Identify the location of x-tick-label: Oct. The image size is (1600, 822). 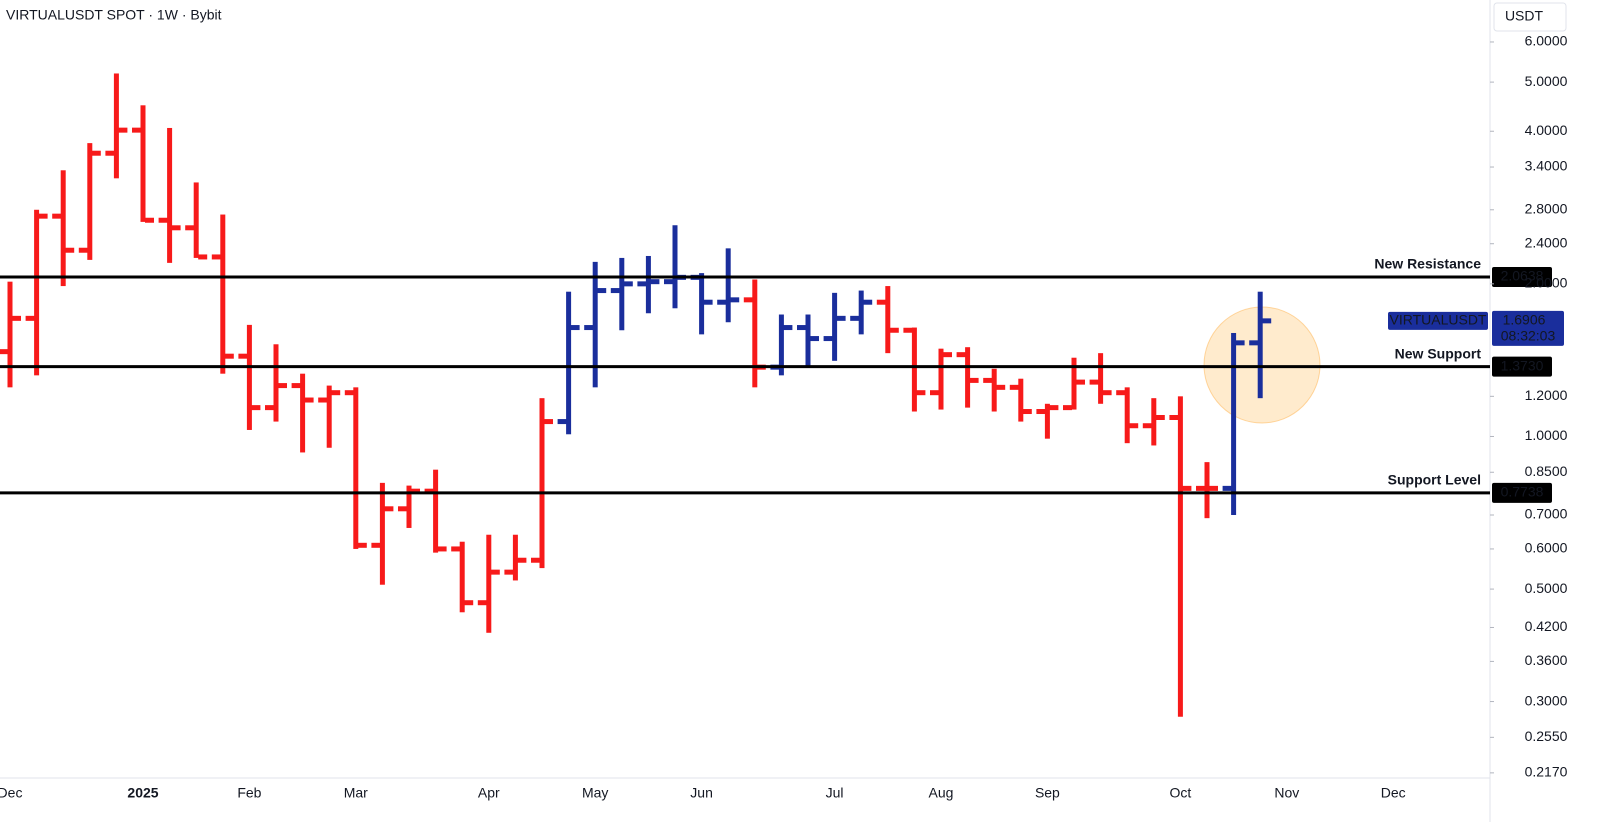
(1181, 793).